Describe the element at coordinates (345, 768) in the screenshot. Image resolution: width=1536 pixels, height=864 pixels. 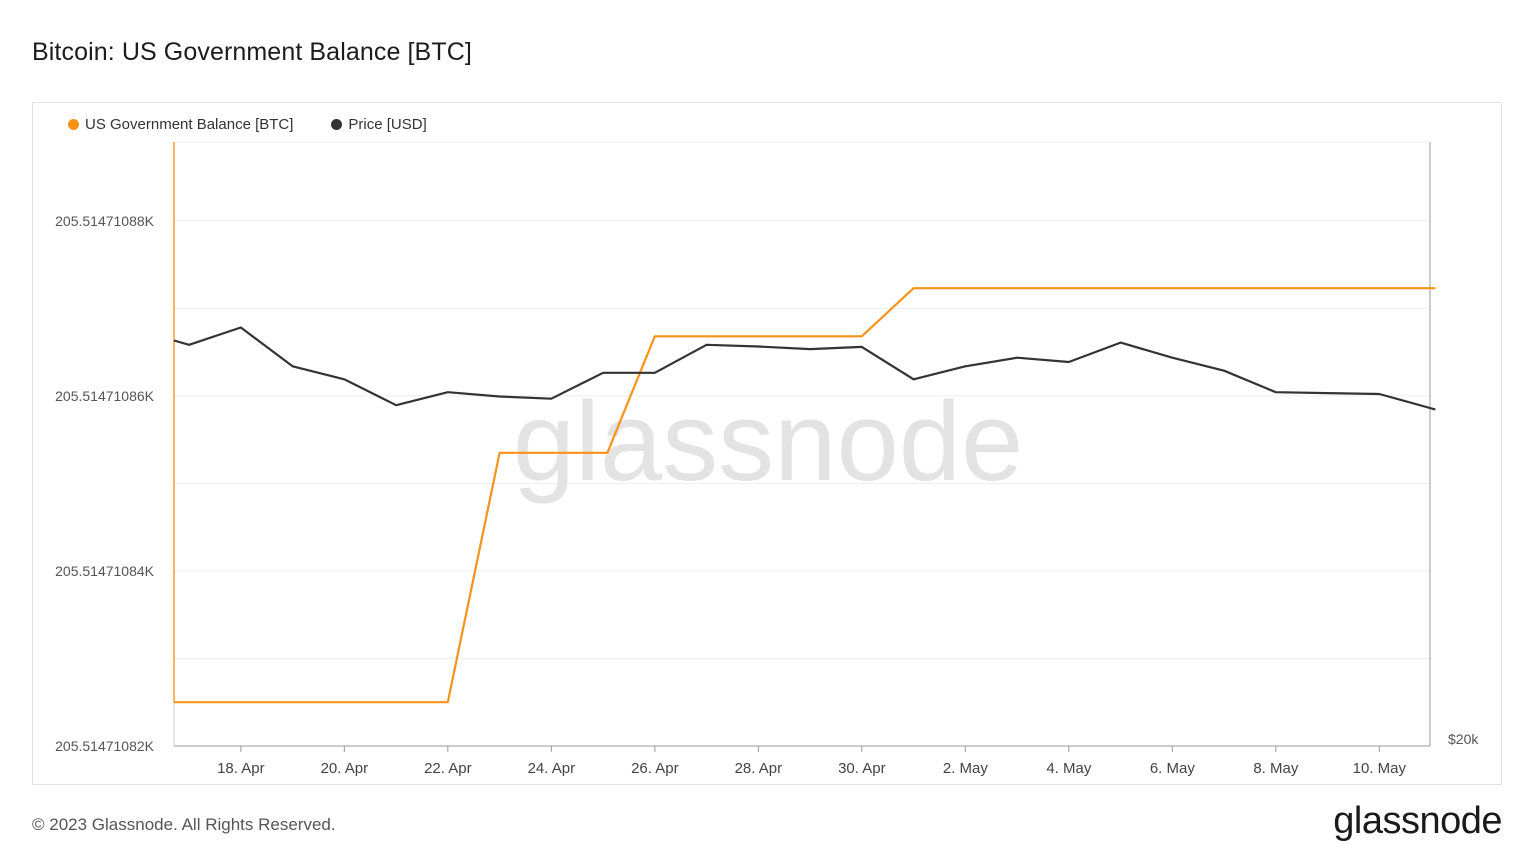
I see `x-tick-label: 20. Apr` at that location.